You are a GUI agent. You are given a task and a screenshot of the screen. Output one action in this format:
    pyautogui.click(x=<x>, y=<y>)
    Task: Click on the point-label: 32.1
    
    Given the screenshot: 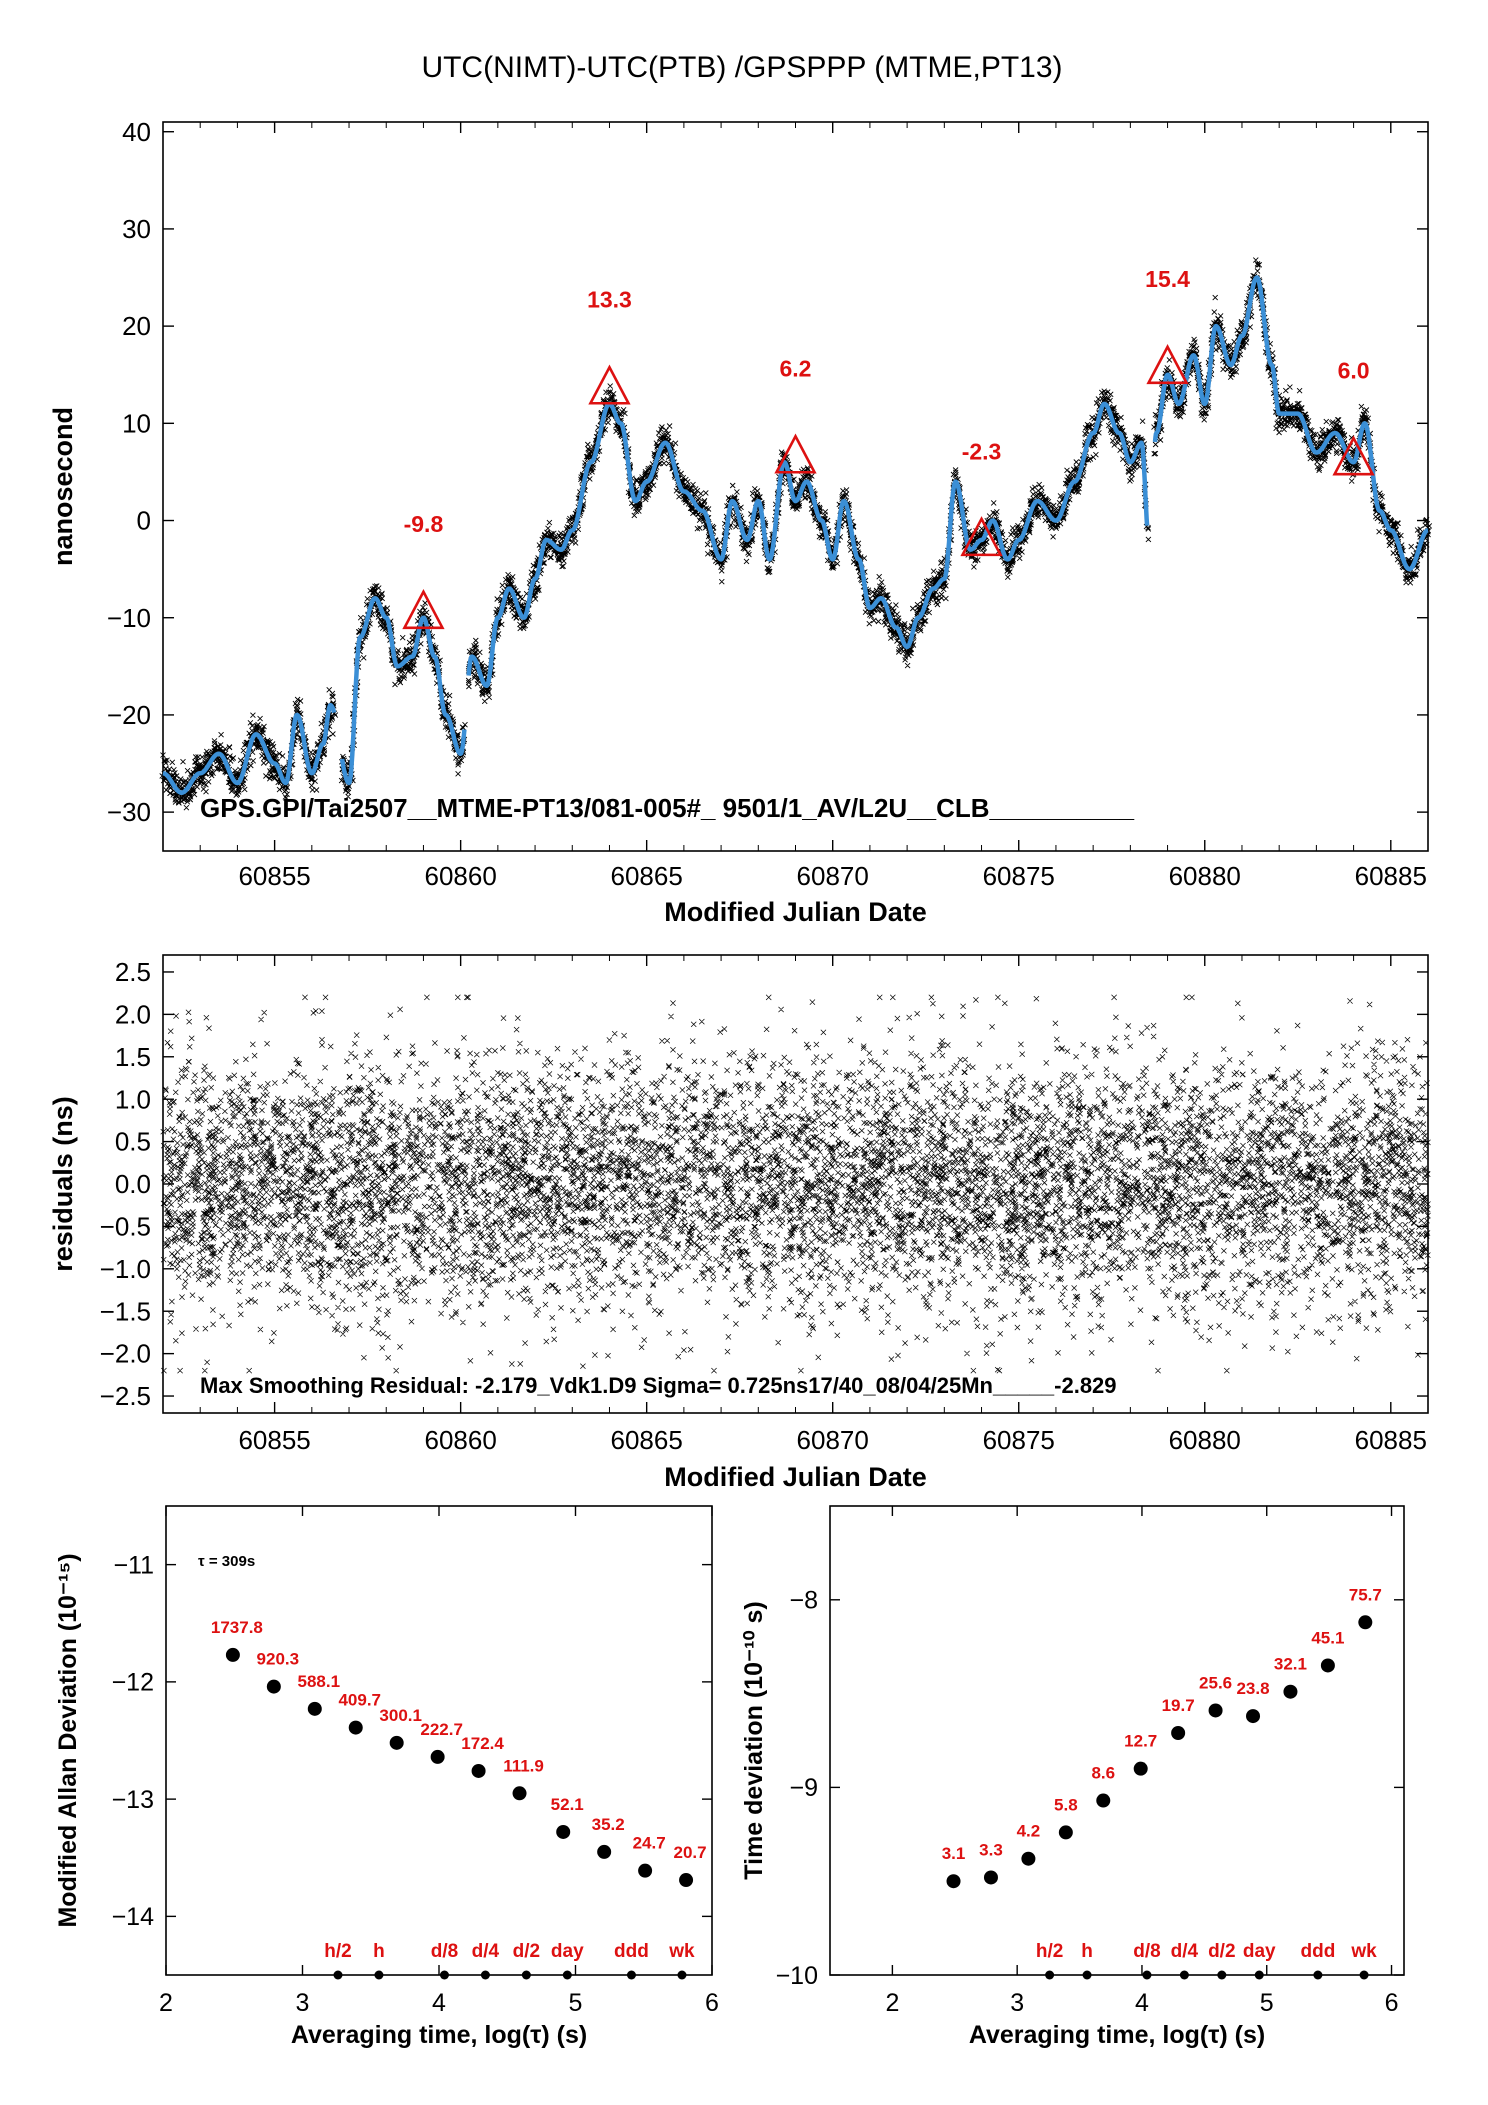 What is the action you would take?
    pyautogui.click(x=1290, y=1664)
    